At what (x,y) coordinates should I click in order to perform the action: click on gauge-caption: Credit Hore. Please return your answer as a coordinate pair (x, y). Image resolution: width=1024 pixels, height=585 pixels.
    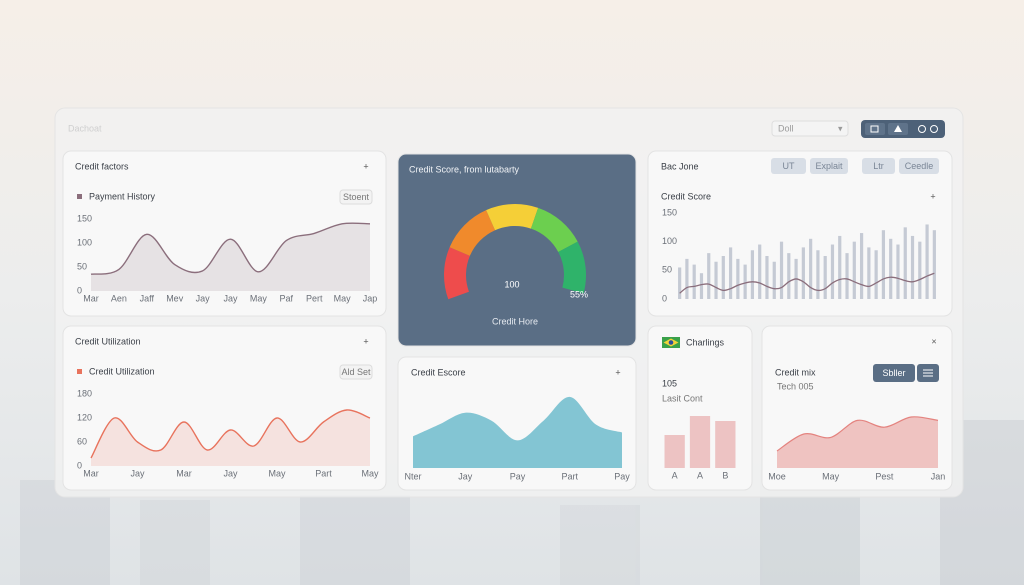
    Looking at the image, I should click on (515, 321).